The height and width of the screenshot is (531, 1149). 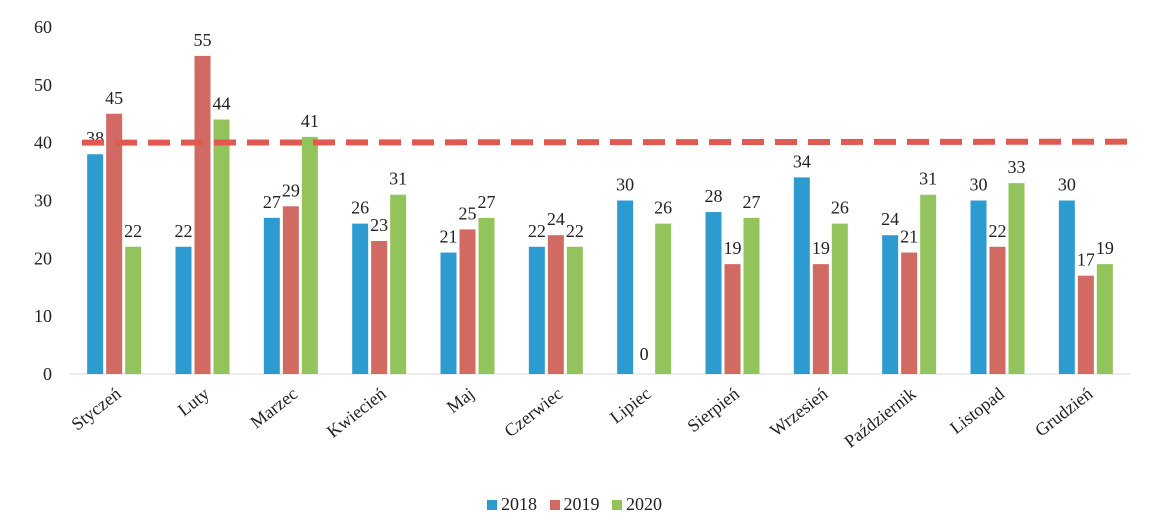 I want to click on data-label: 23, so click(x=379, y=225).